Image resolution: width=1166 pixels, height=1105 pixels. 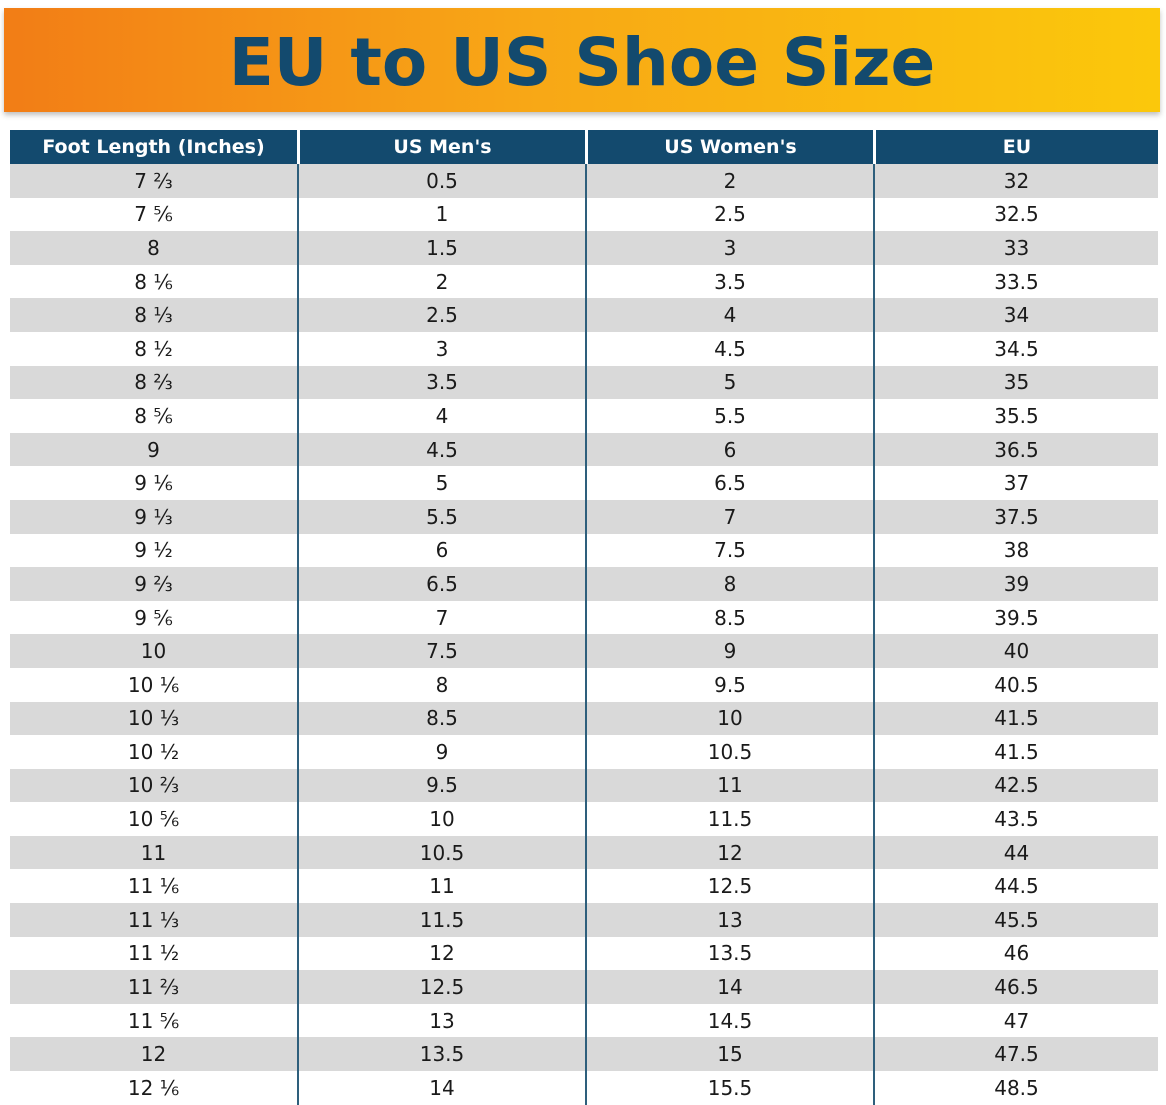 I want to click on cell-foot-length: 10 ⅓, so click(x=153, y=718).